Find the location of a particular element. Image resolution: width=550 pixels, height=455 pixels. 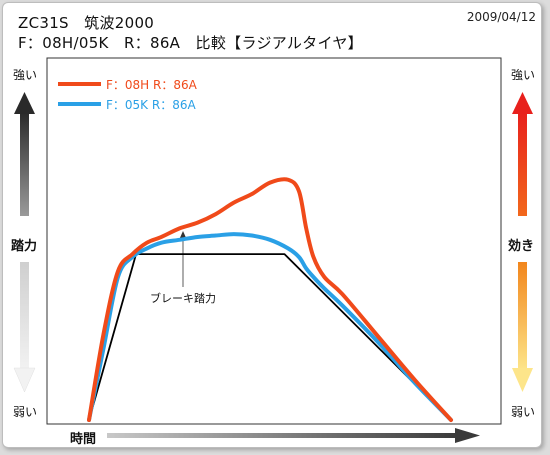

chart-subtitle: F：08H/05K R：86A 比較【ラジアルタイヤ】 is located at coordinates (190, 43).